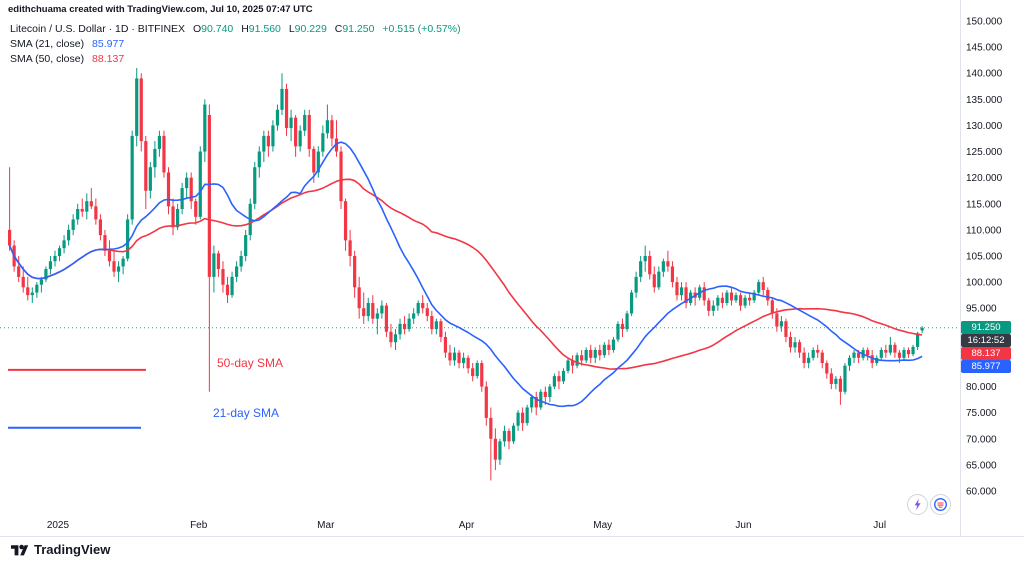 The width and height of the screenshot is (1024, 562). What do you see at coordinates (20, 550) in the screenshot?
I see `tradingview-logo-icon` at bounding box center [20, 550].